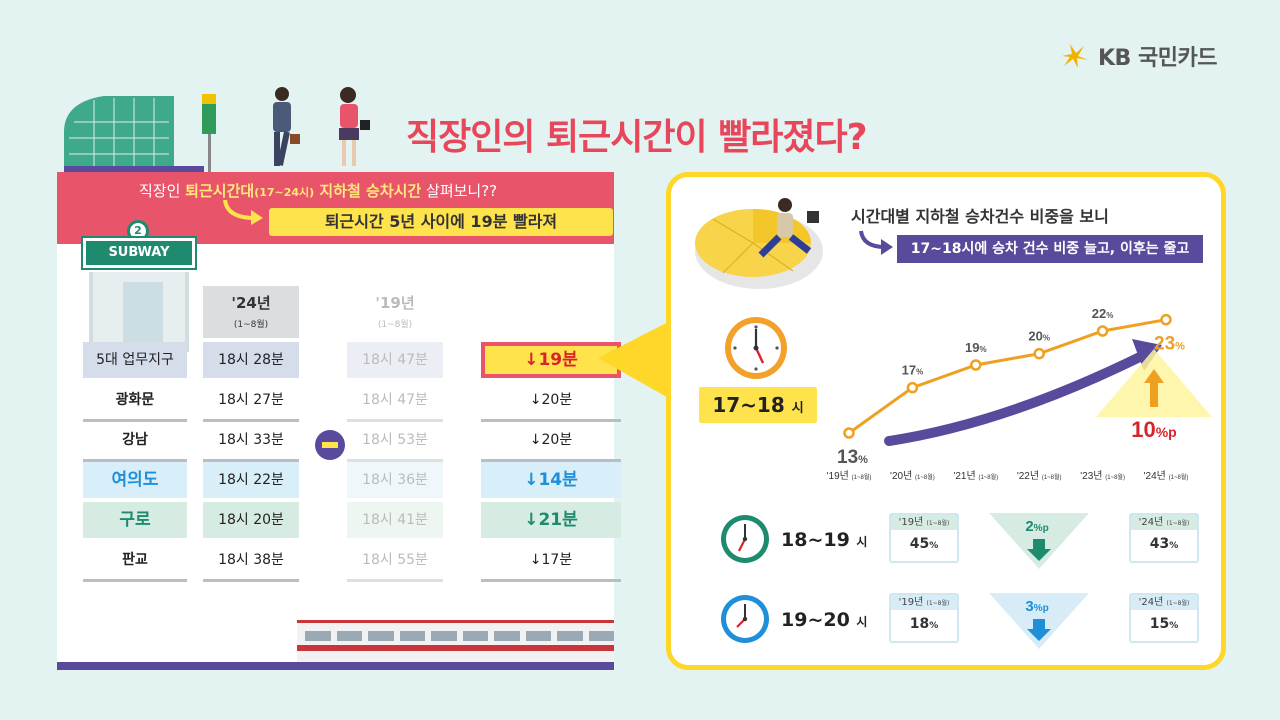 This screenshot has width=1280, height=720. Describe the element at coordinates (637, 137) in the screenshot. I see `main-title: 직장인의 퇴근시간이 빨라졌다?` at that location.